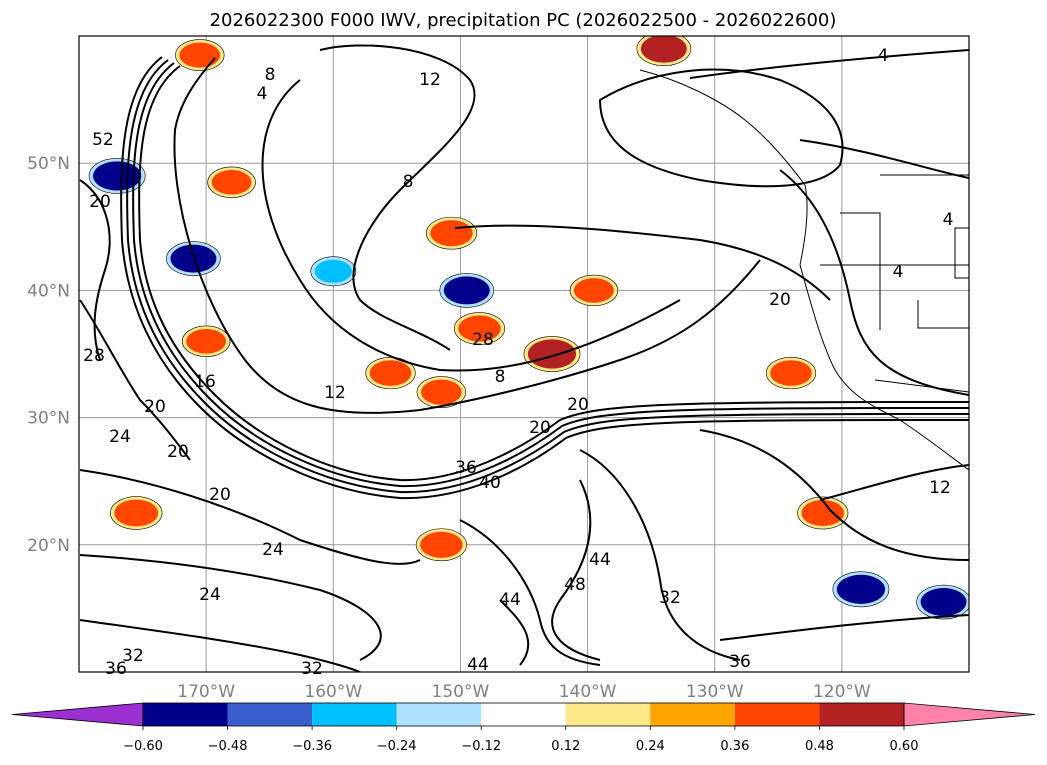 This screenshot has height=765, width=1047. Describe the element at coordinates (898, 272) in the screenshot. I see `iwv-contour-label-32: 4` at that location.